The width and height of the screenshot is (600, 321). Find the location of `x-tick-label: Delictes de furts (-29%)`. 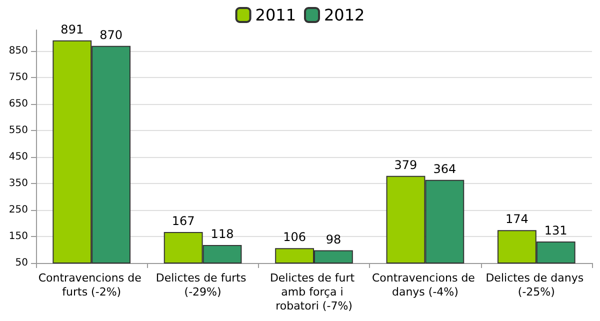

x-tick-label: Delictes de furts (-29%) is located at coordinates (203, 285).